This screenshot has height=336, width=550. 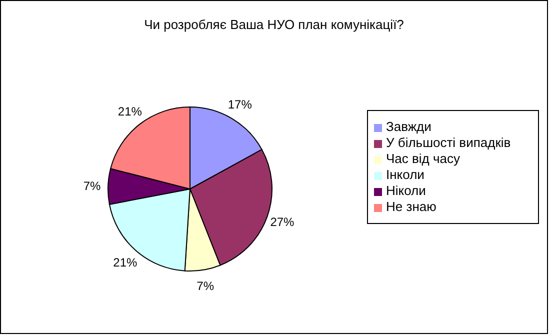 What do you see at coordinates (423, 158) in the screenshot?
I see `legend-label: Час від часу` at bounding box center [423, 158].